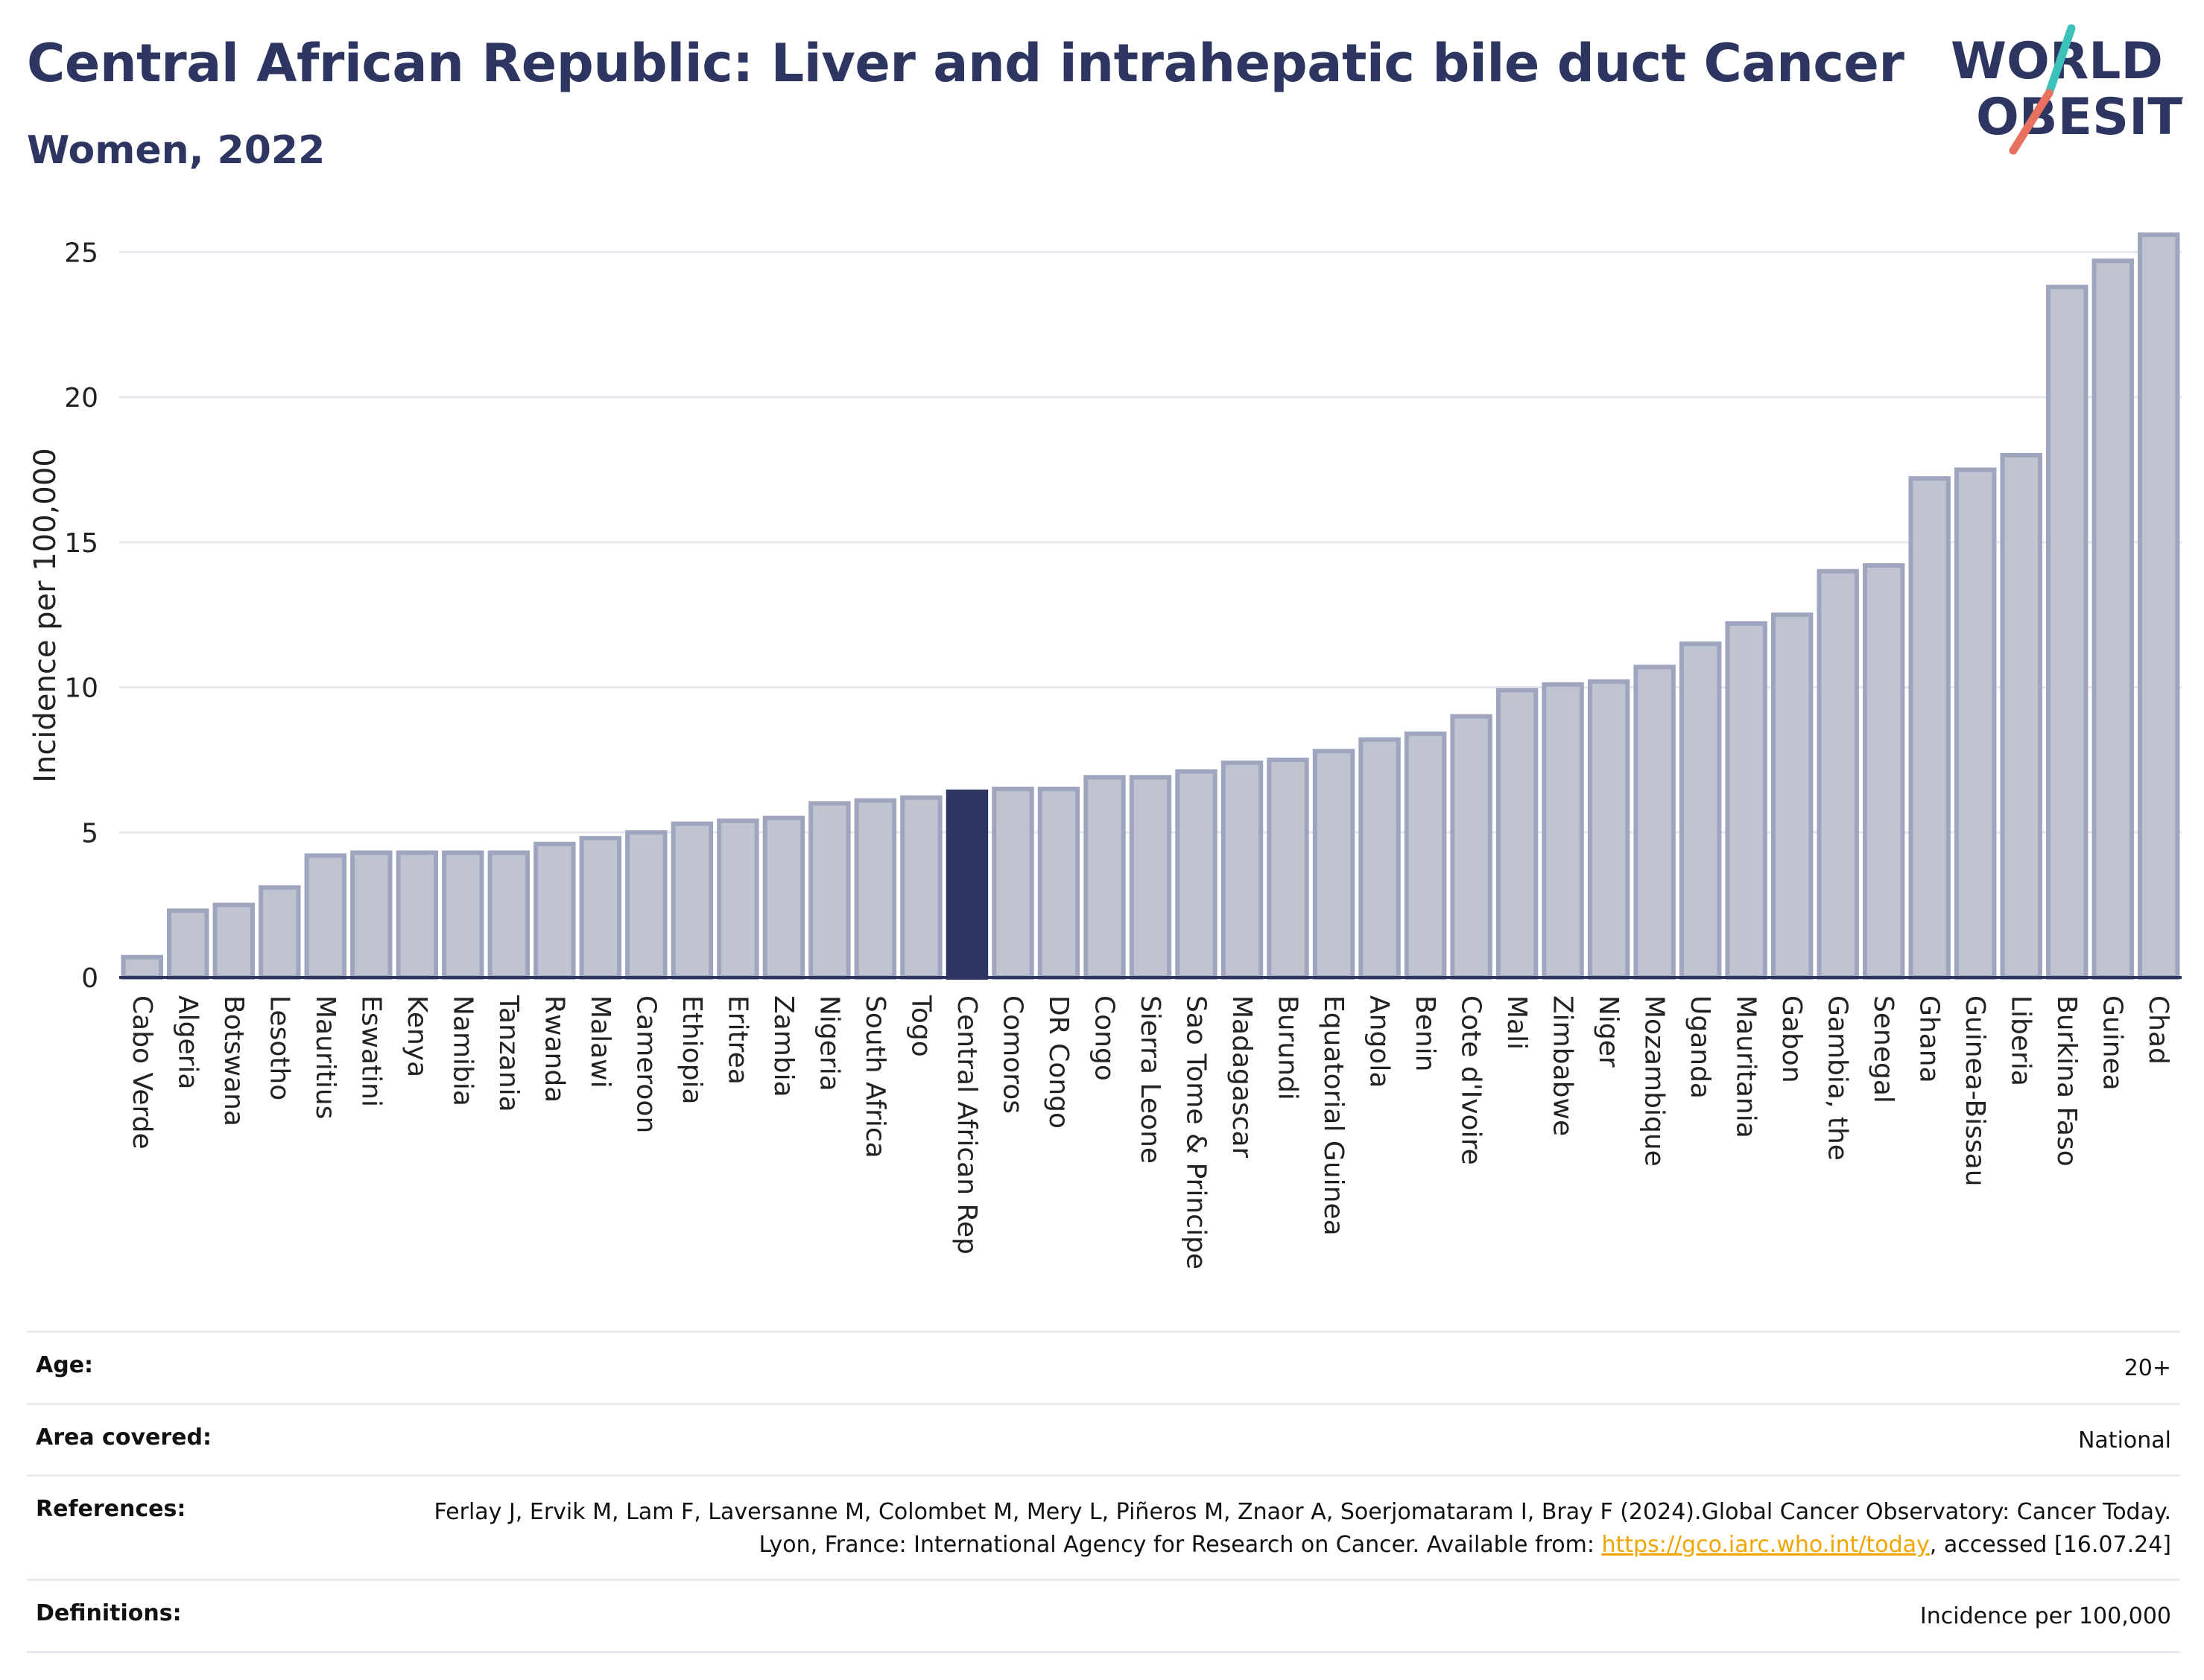 The width and height of the screenshot is (2204, 1680). What do you see at coordinates (89, 978) in the screenshot?
I see `y-tick-label: 0` at bounding box center [89, 978].